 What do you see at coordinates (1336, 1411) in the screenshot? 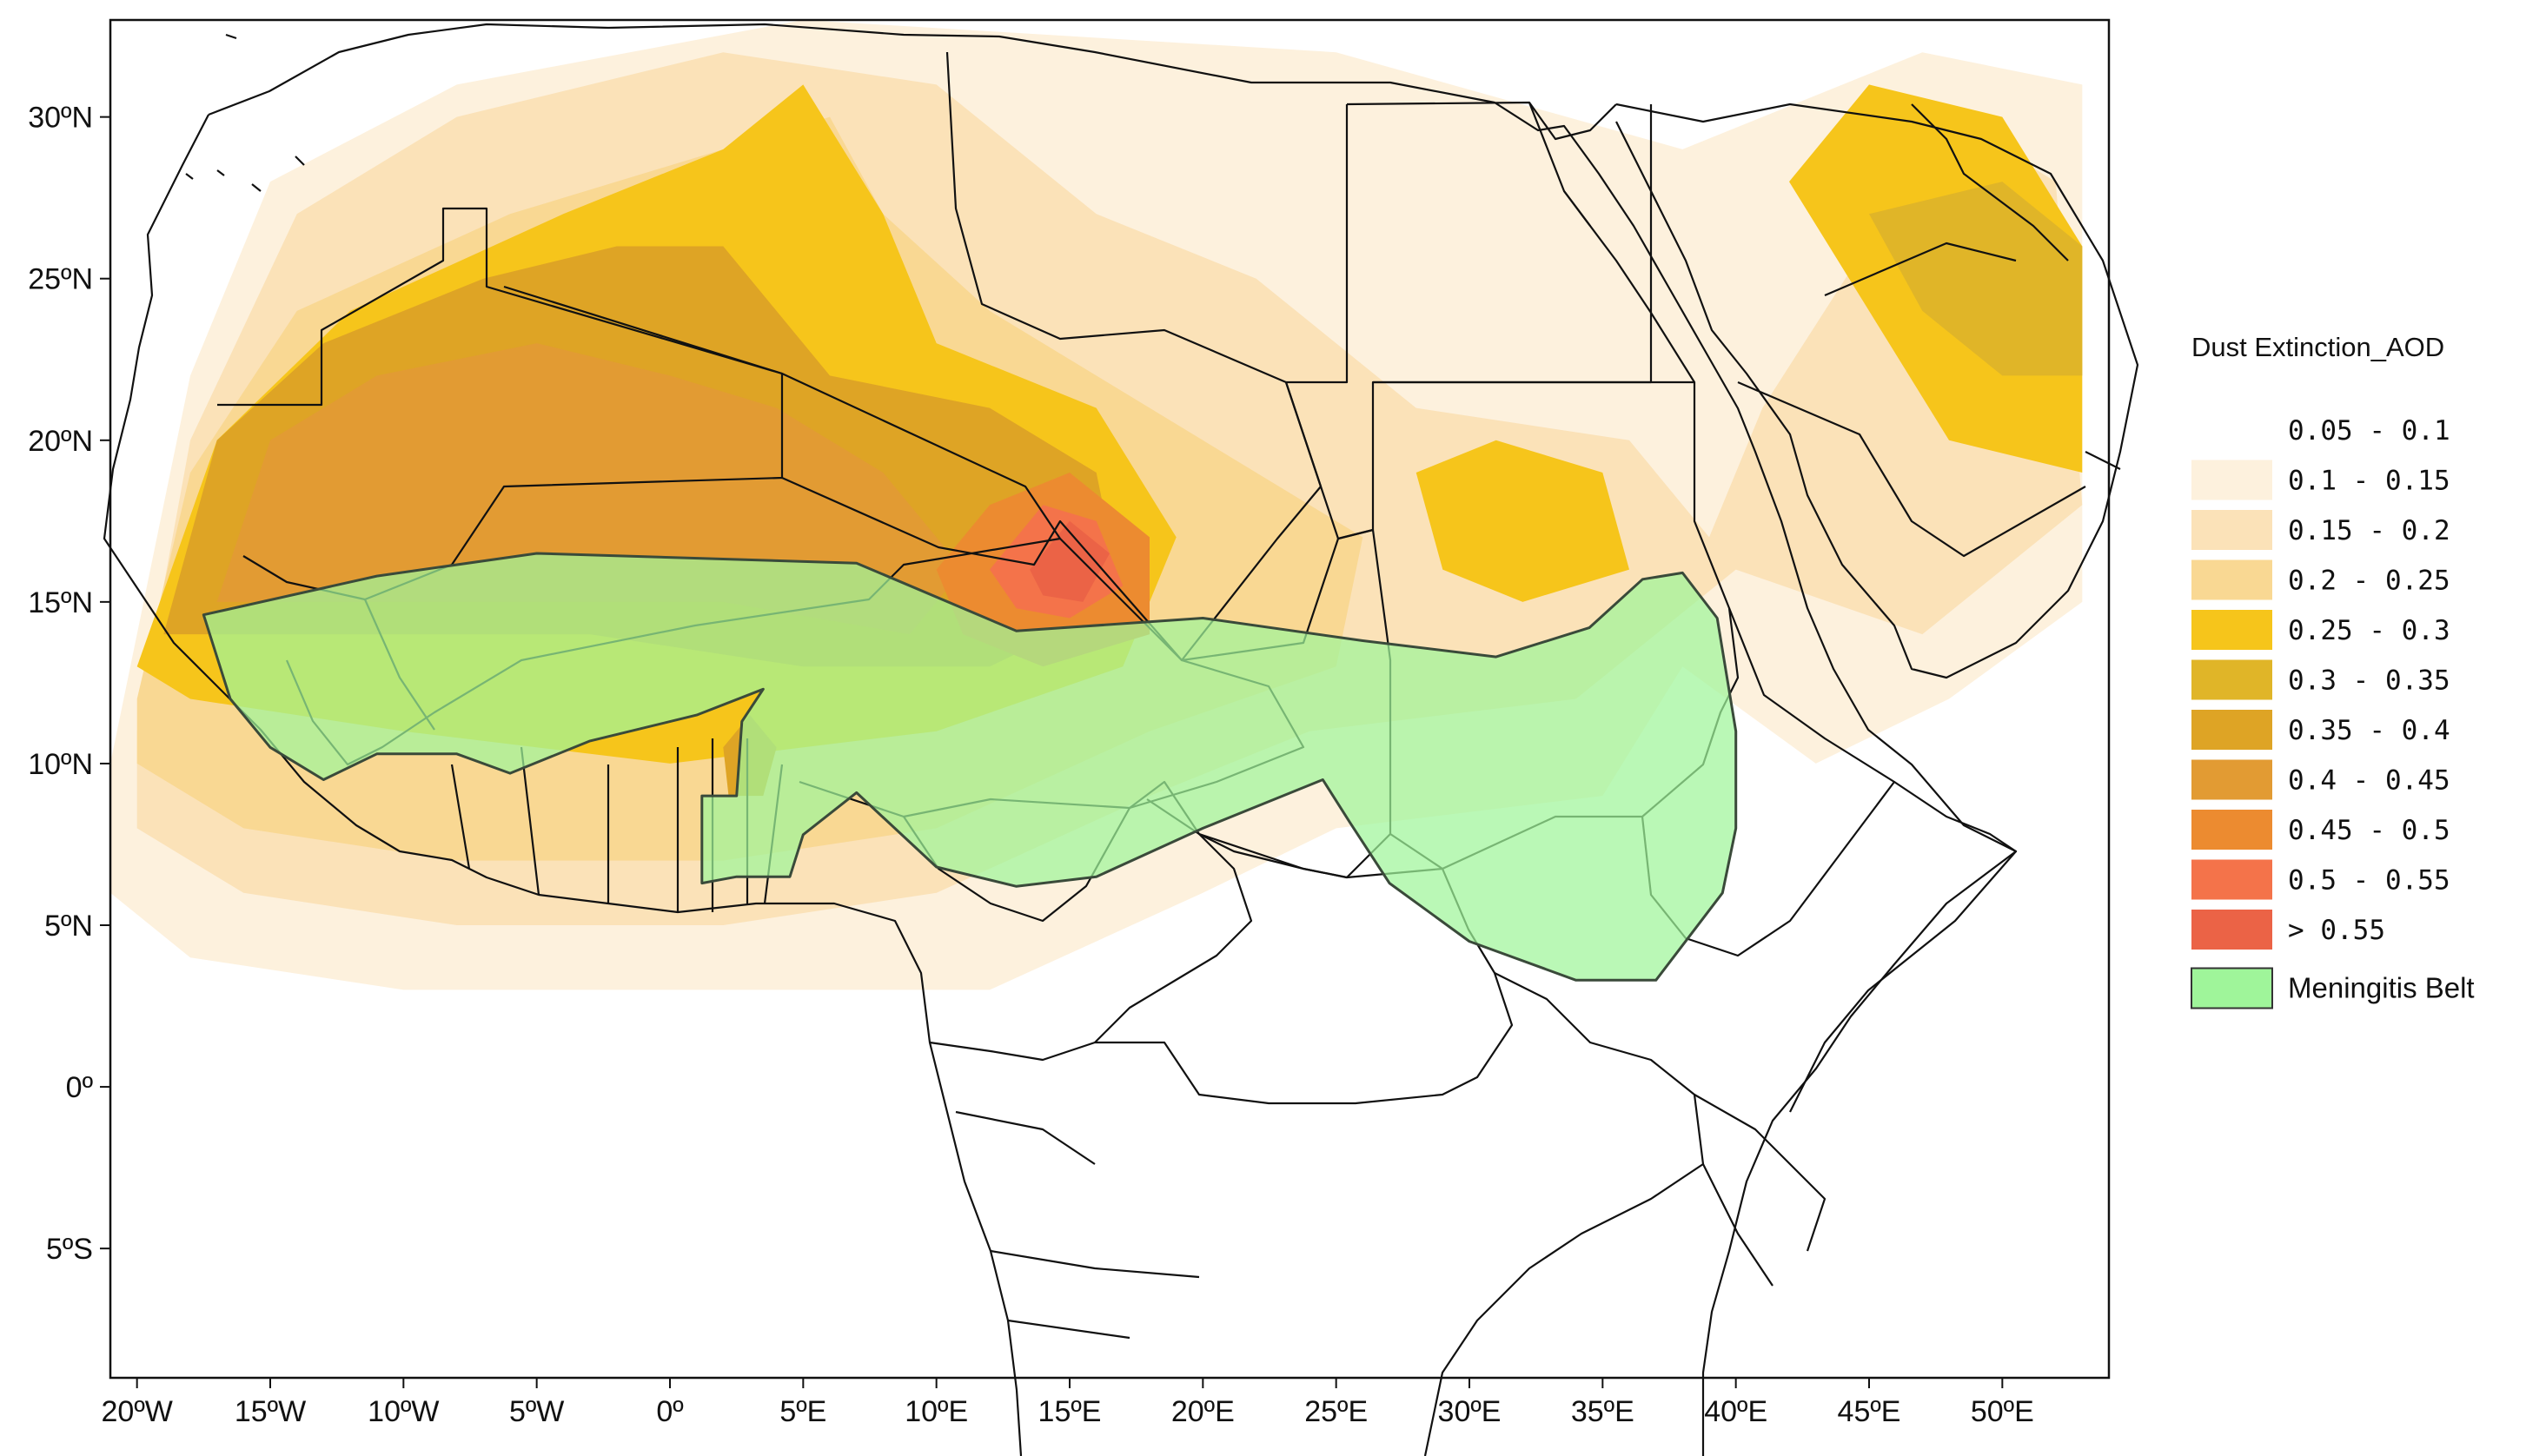
I see `lon-tick-label: 25ºE` at bounding box center [1336, 1411].